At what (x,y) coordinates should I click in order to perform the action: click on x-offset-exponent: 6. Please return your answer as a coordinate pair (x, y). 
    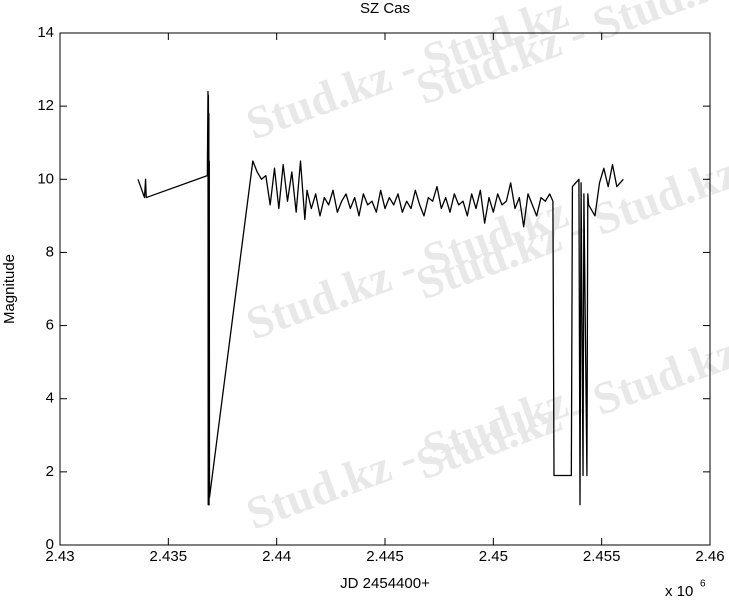
    Looking at the image, I should click on (703, 584).